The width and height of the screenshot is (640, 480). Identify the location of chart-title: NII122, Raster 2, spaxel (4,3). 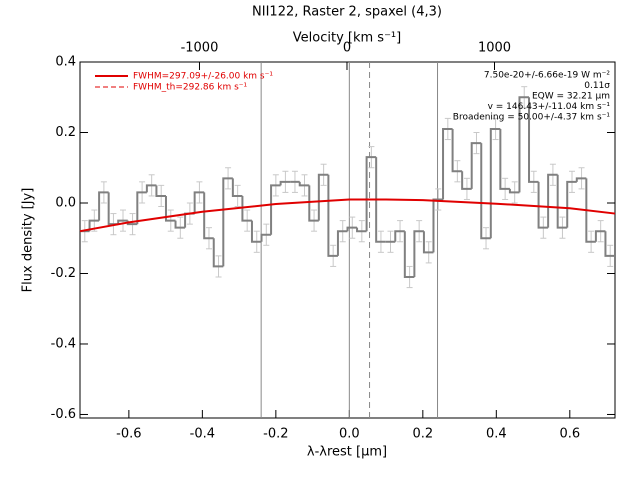
(347, 12).